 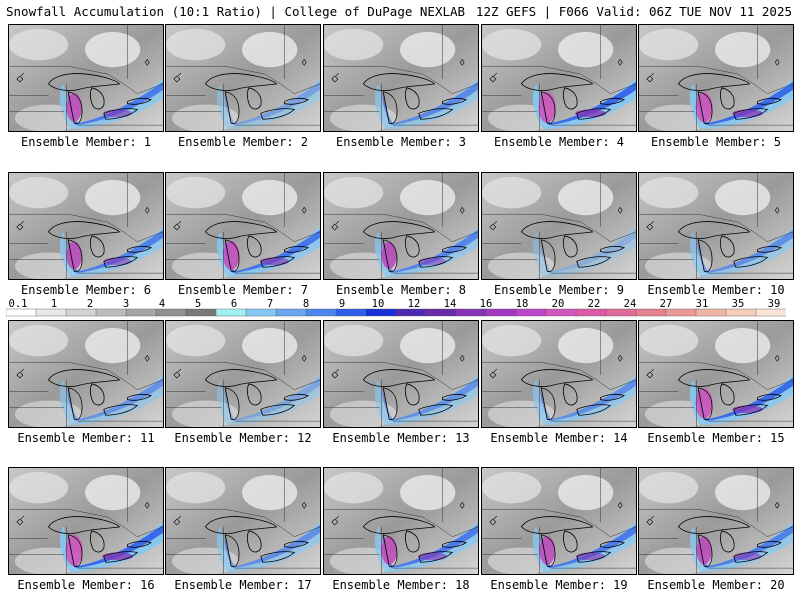 What do you see at coordinates (378, 304) in the screenshot?
I see `colorbar-tick-label: 10` at bounding box center [378, 304].